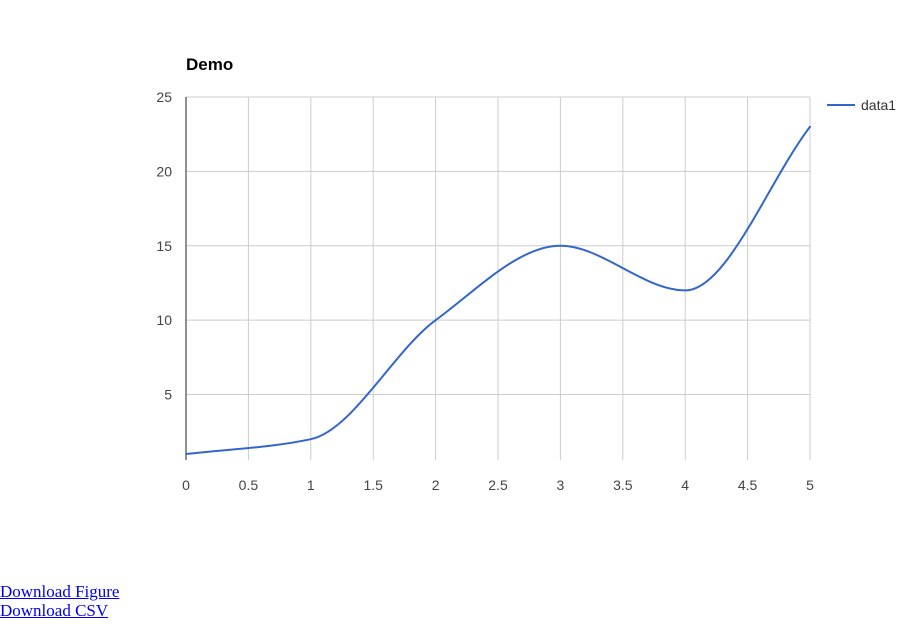  What do you see at coordinates (164, 320) in the screenshot?
I see `y-tick-label: 10` at bounding box center [164, 320].